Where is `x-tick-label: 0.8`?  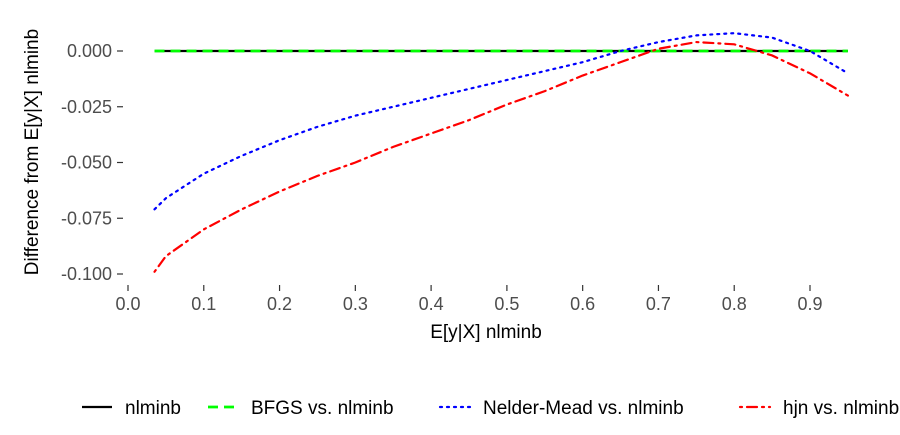
x-tick-label: 0.8 is located at coordinates (734, 304).